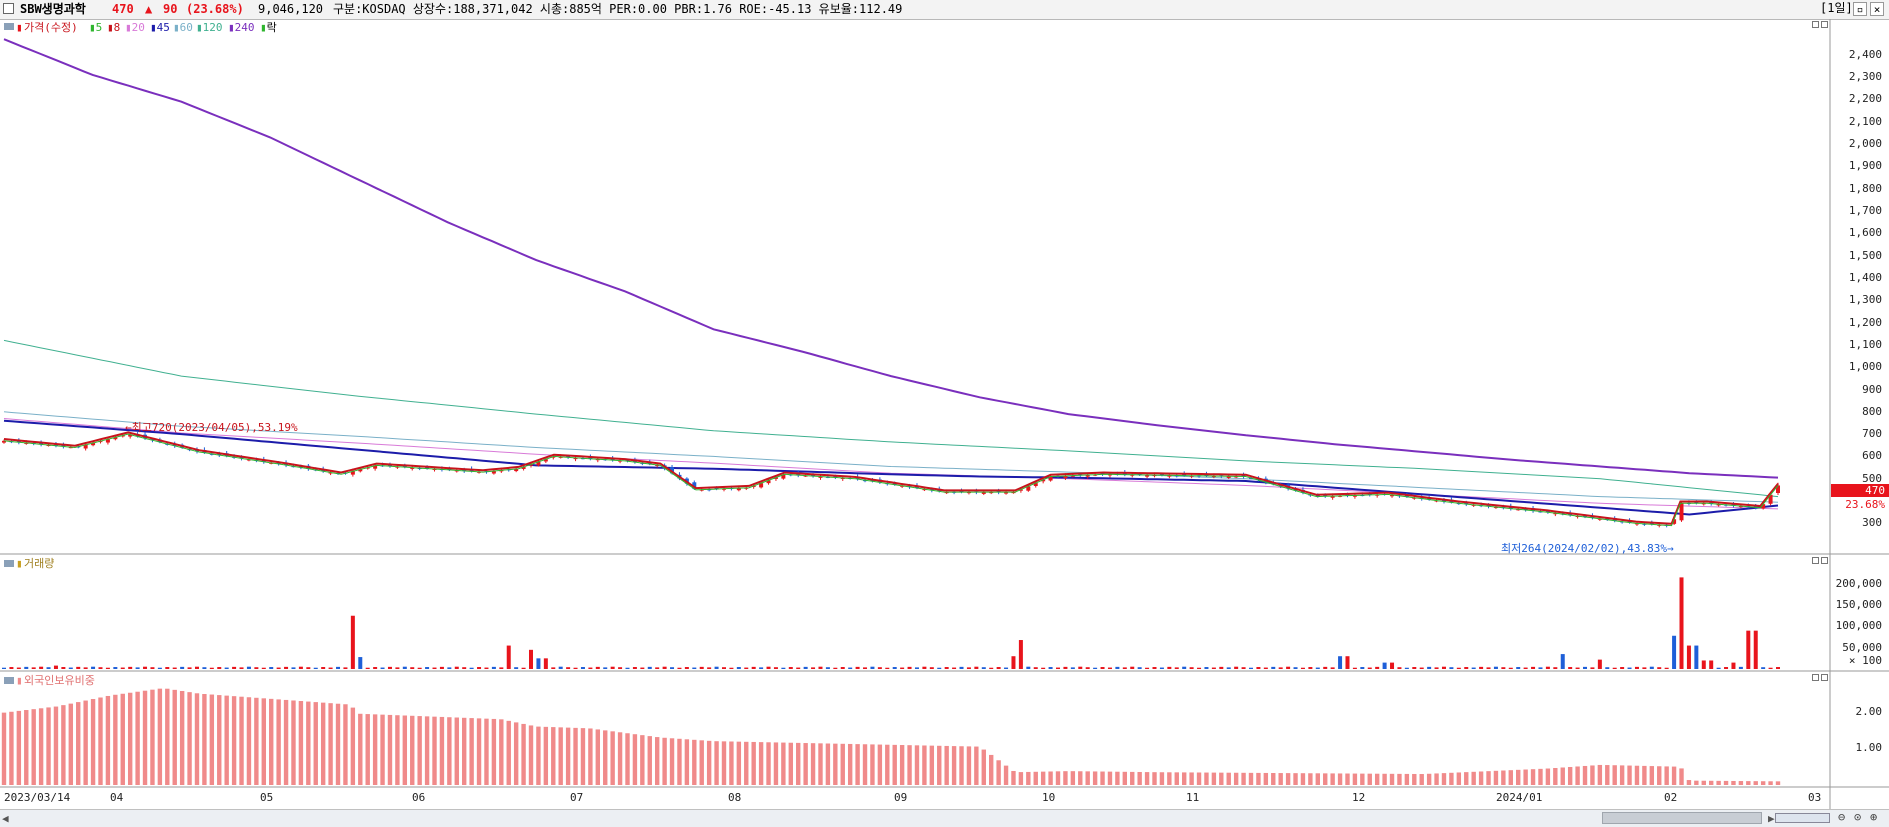 The image size is (1889, 827). Describe the element at coordinates (209, 27) in the screenshot. I see `legend-ma120: ▮120` at that location.